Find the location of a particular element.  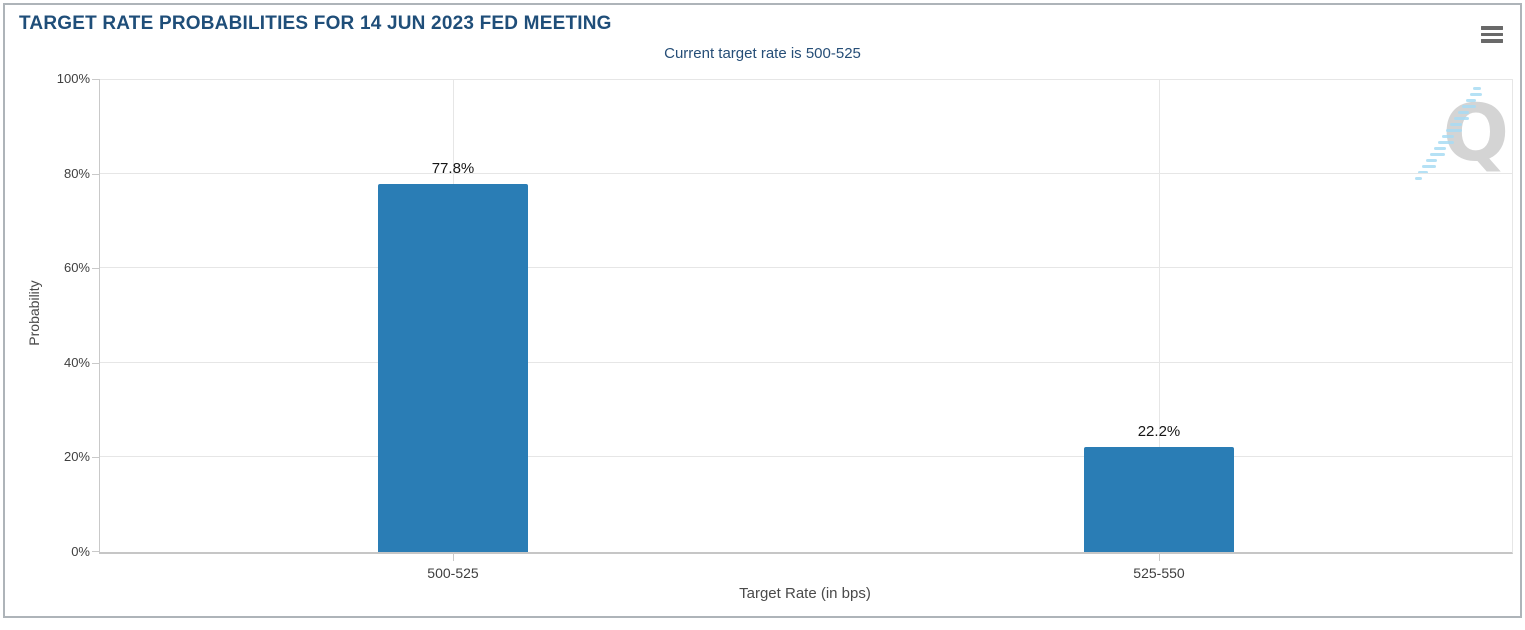

chart-subtitle: Current target rate is 500-525 is located at coordinates (762, 53).